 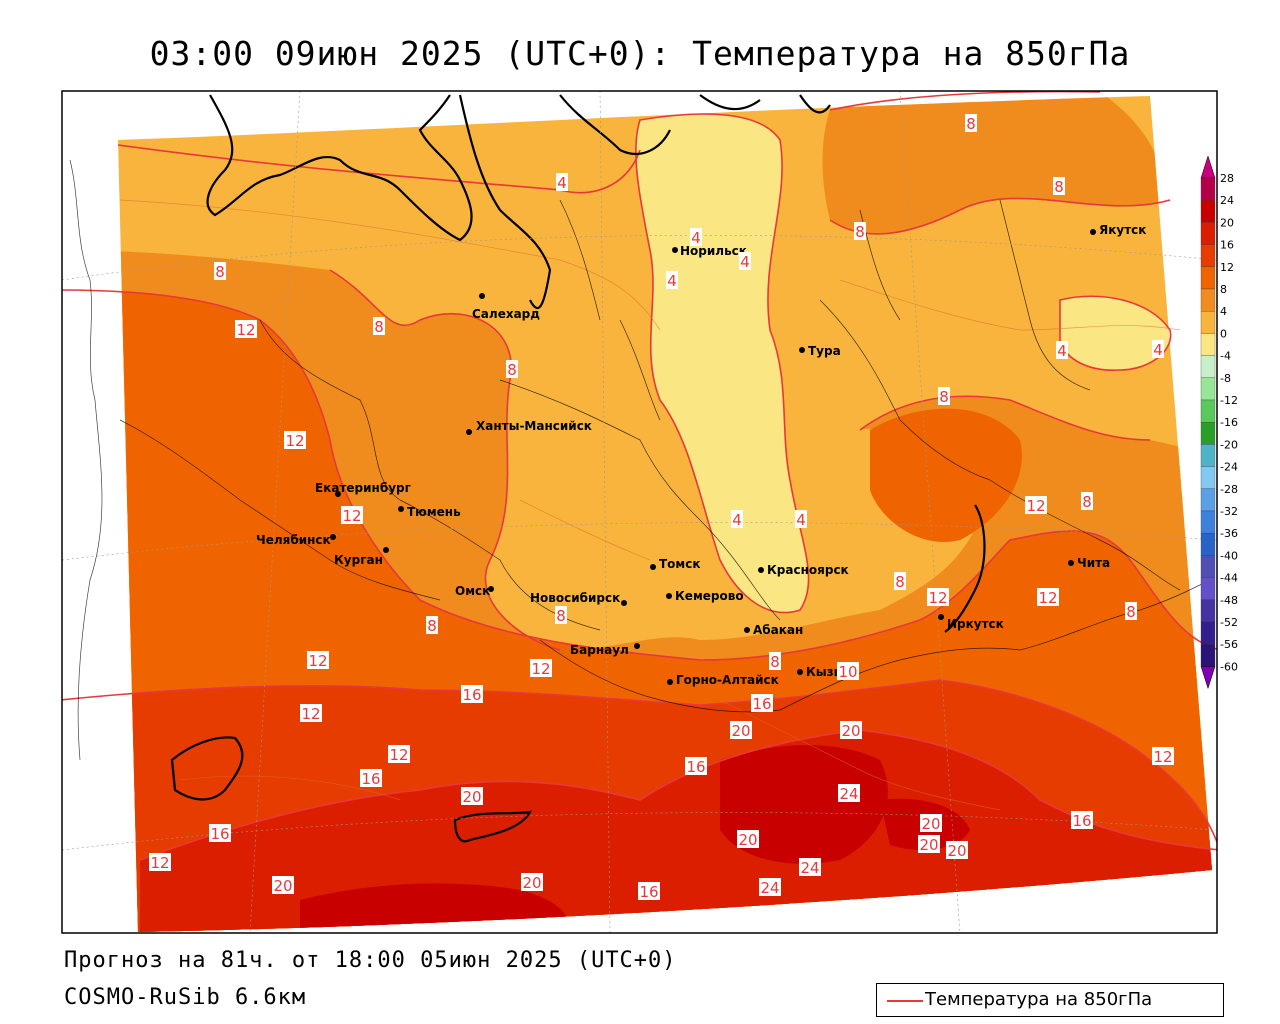 I want to click on city-label: Чита, so click(x=1093, y=563).